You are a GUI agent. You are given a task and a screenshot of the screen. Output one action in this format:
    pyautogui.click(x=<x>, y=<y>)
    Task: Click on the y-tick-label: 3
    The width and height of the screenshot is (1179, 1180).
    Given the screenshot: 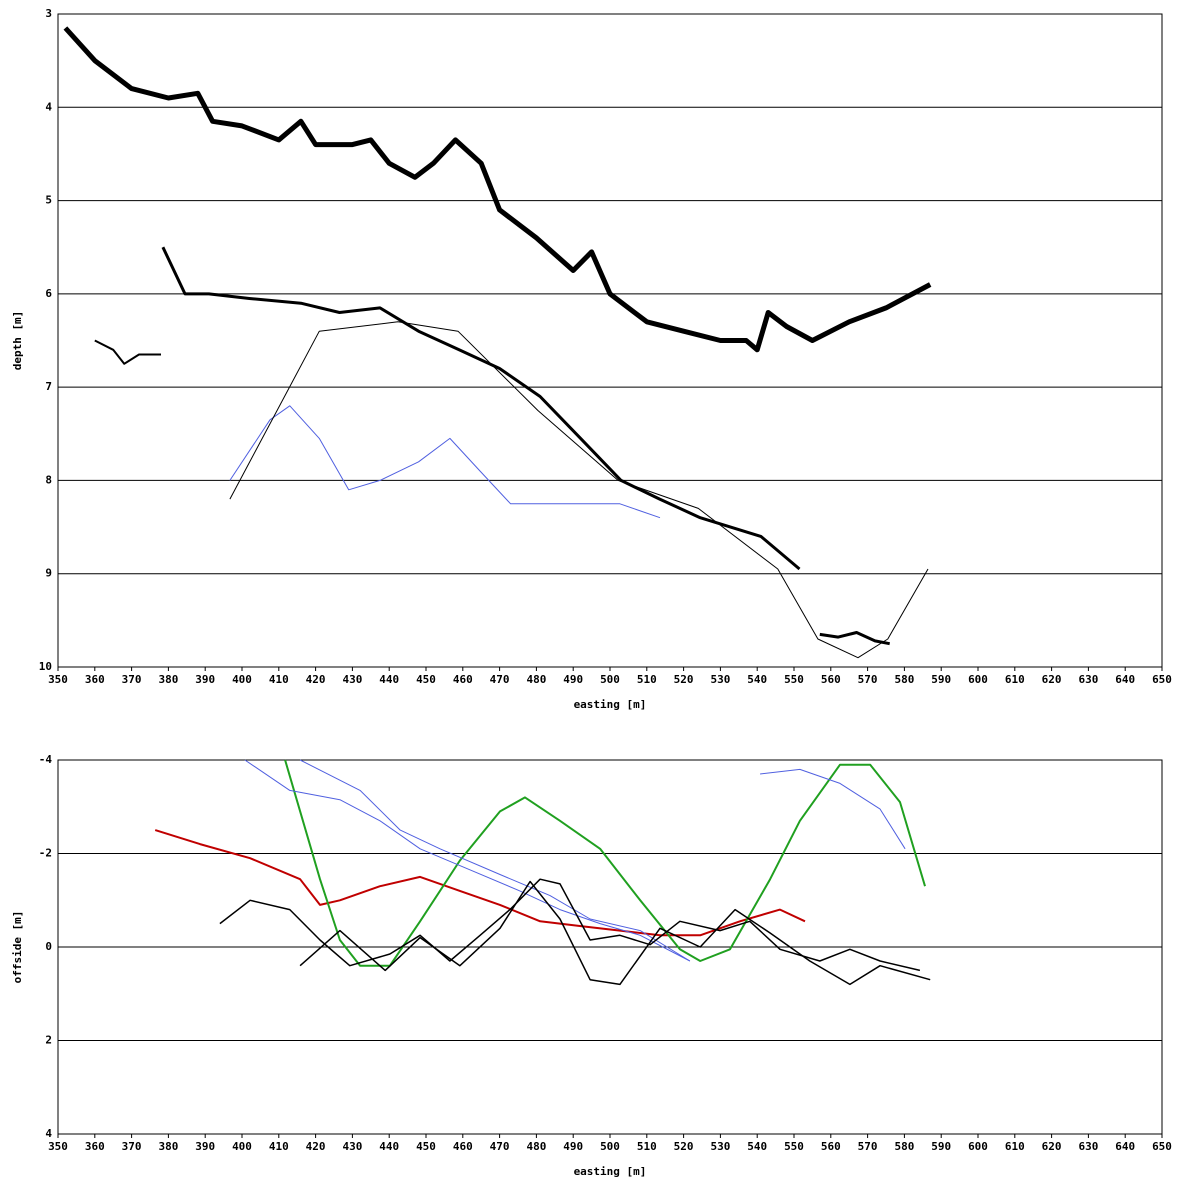 What is the action you would take?
    pyautogui.click(x=48, y=13)
    